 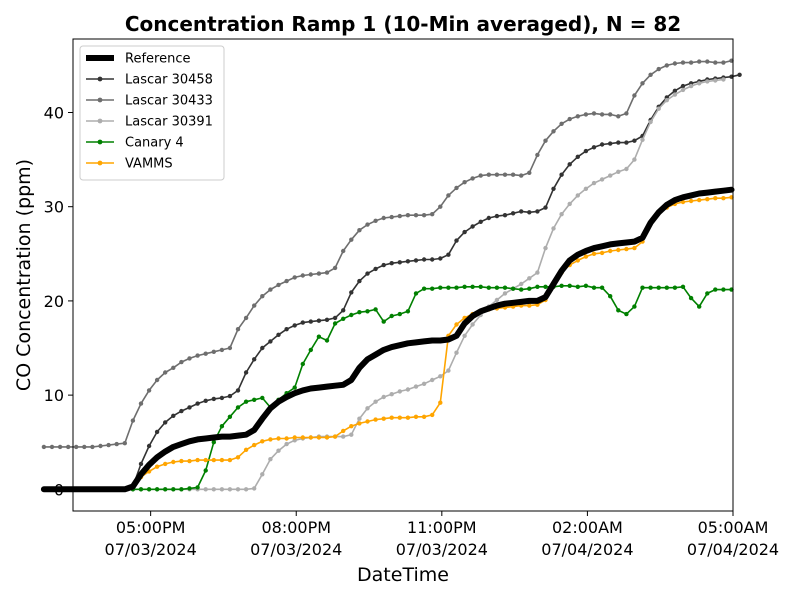 I want to click on x-tick-label-date: 07/04/2024, so click(x=733, y=549).